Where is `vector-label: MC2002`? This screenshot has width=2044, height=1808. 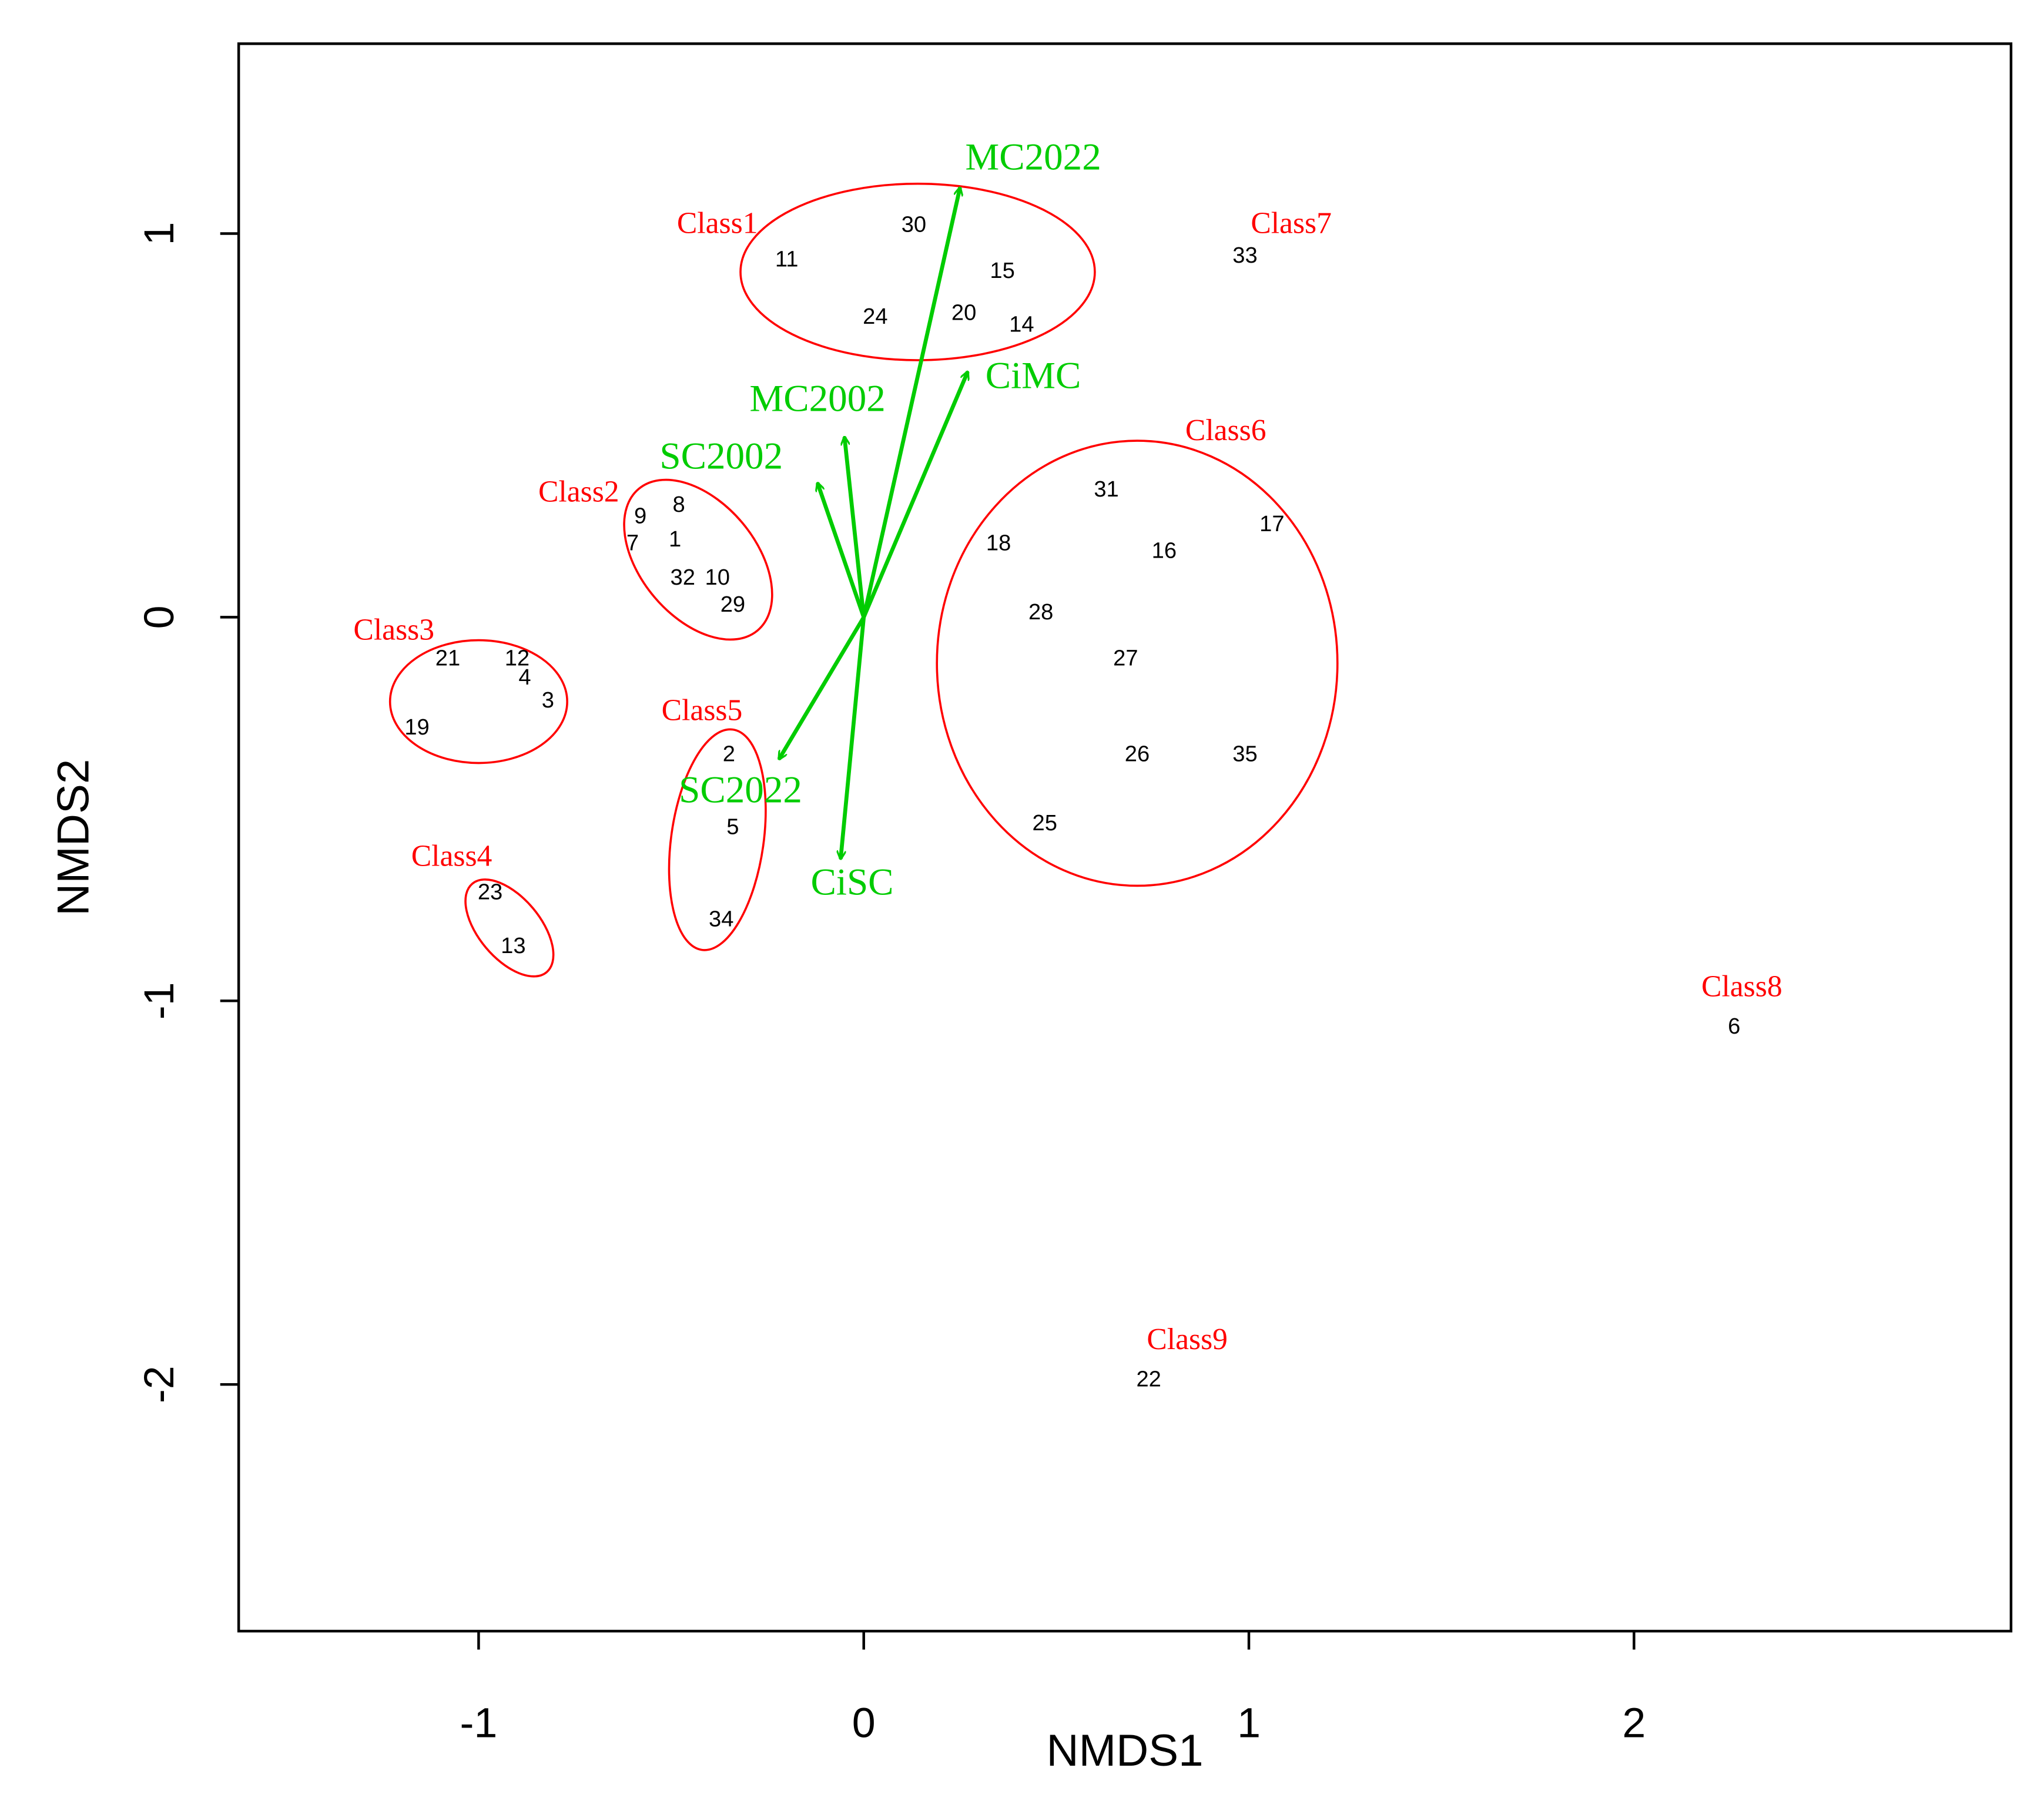 vector-label: MC2002 is located at coordinates (817, 399).